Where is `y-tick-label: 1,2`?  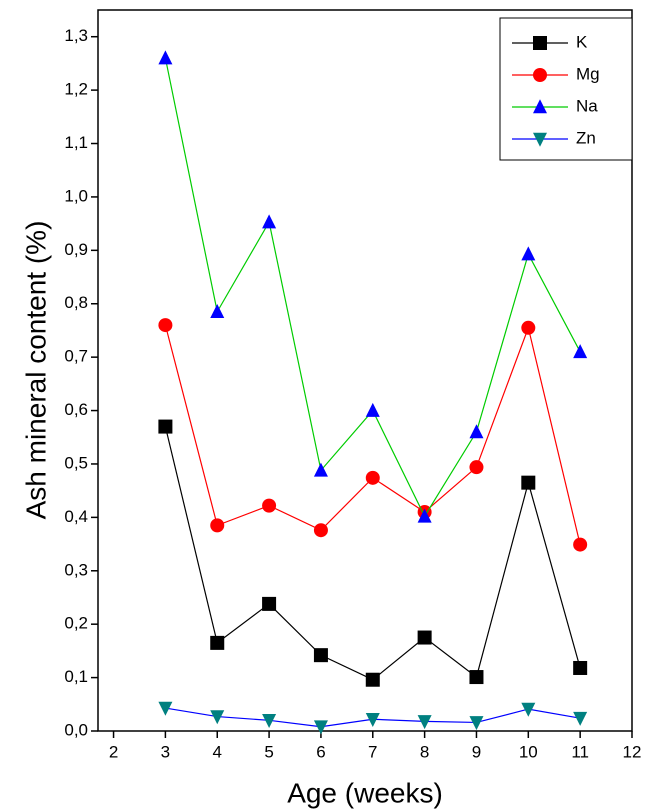
y-tick-label: 1,2 is located at coordinates (76, 89).